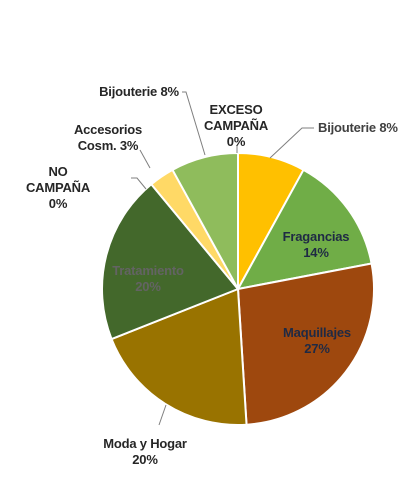 Image resolution: width=410 pixels, height=490 pixels. What do you see at coordinates (145, 451) in the screenshot?
I see `slice-label-moda-y-hogar-3: Moda y Hogar 20%` at bounding box center [145, 451].